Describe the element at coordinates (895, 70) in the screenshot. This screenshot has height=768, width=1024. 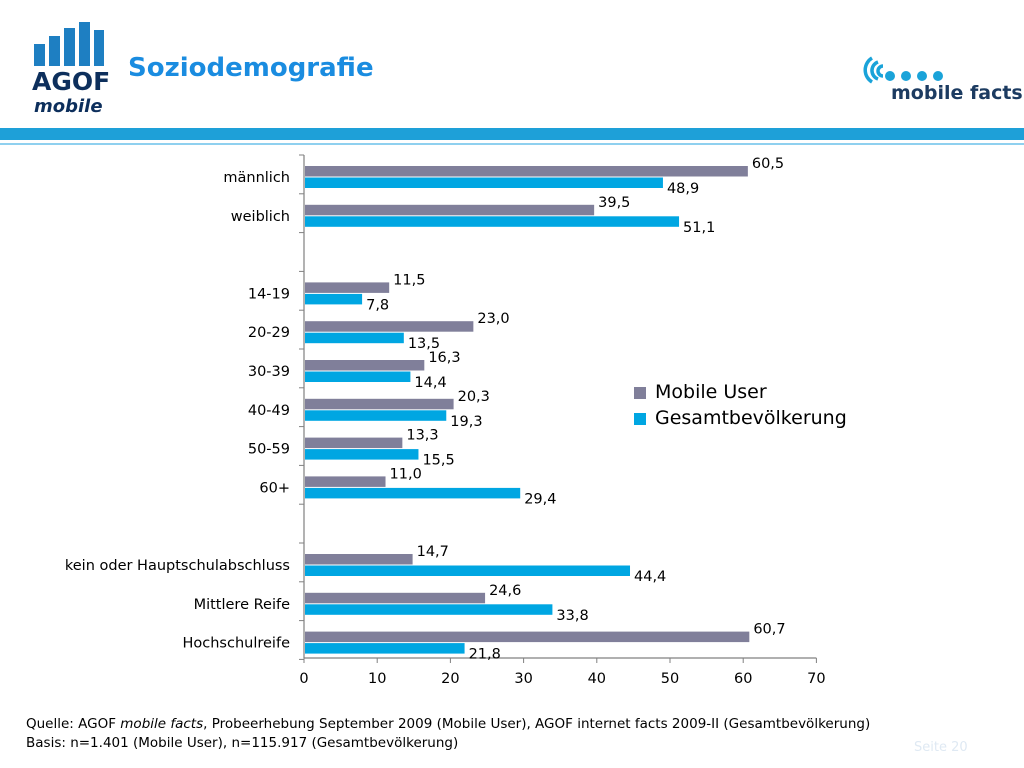
I see `signal-waves-icon` at that location.